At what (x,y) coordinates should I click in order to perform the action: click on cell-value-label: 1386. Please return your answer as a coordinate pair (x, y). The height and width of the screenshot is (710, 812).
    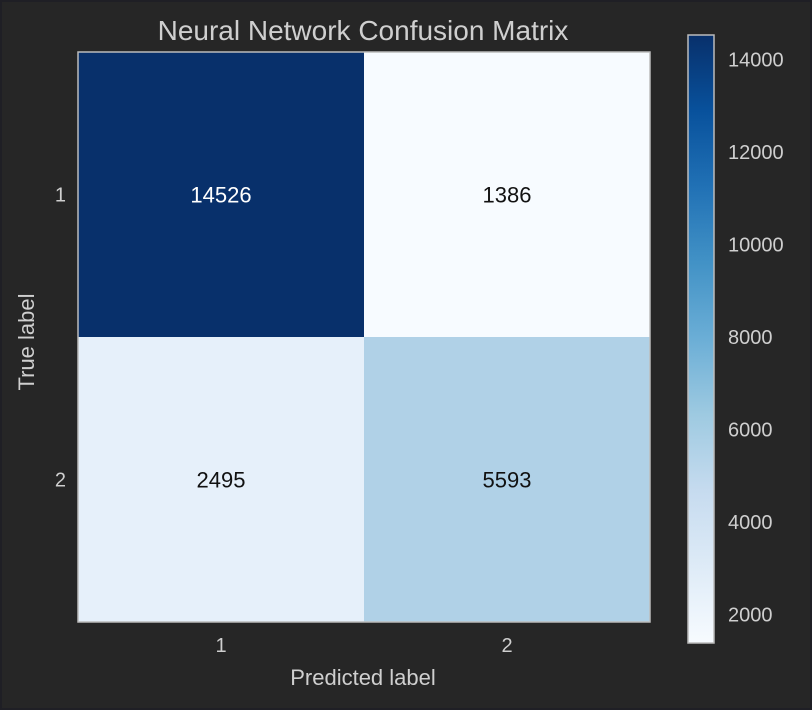
    Looking at the image, I should click on (507, 195).